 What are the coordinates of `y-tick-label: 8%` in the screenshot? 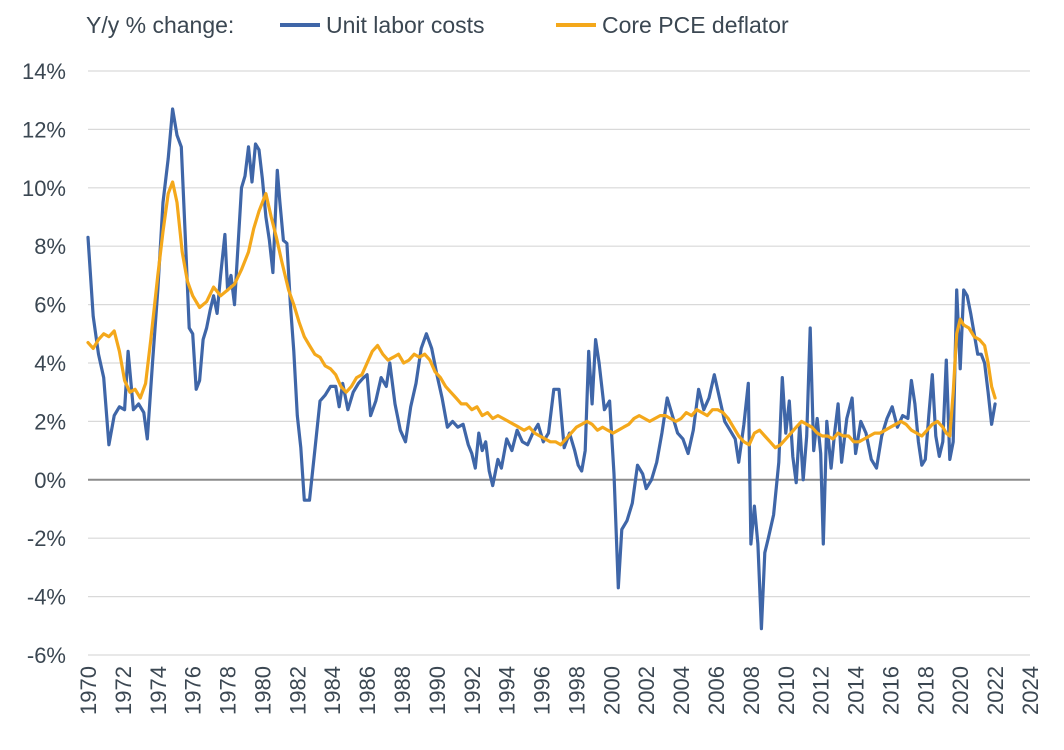 It's located at (50, 246).